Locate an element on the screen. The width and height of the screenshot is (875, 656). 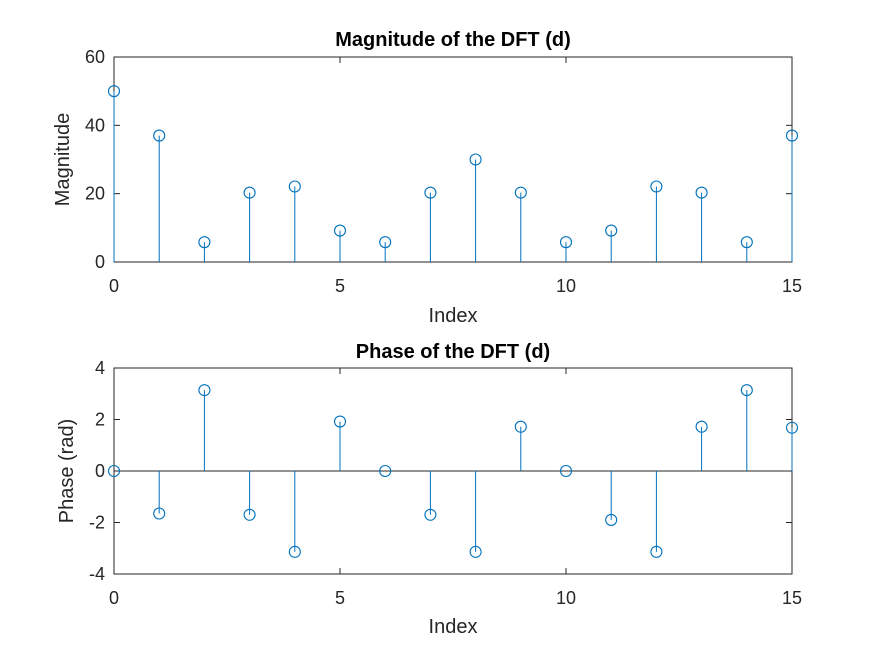
magnitude-ytick-label: 0 is located at coordinates (100, 262).